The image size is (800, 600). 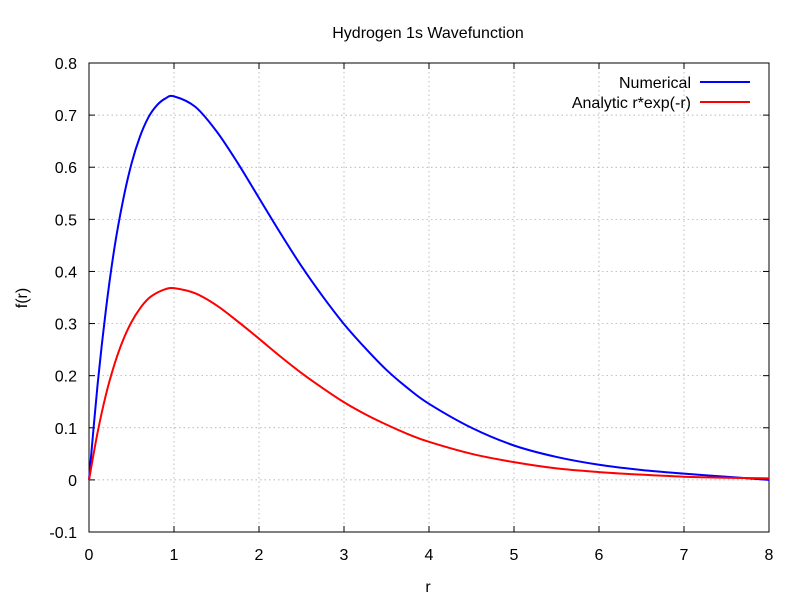 I want to click on chart-title: Hydrogen 1s Wavefunction, so click(x=428, y=33).